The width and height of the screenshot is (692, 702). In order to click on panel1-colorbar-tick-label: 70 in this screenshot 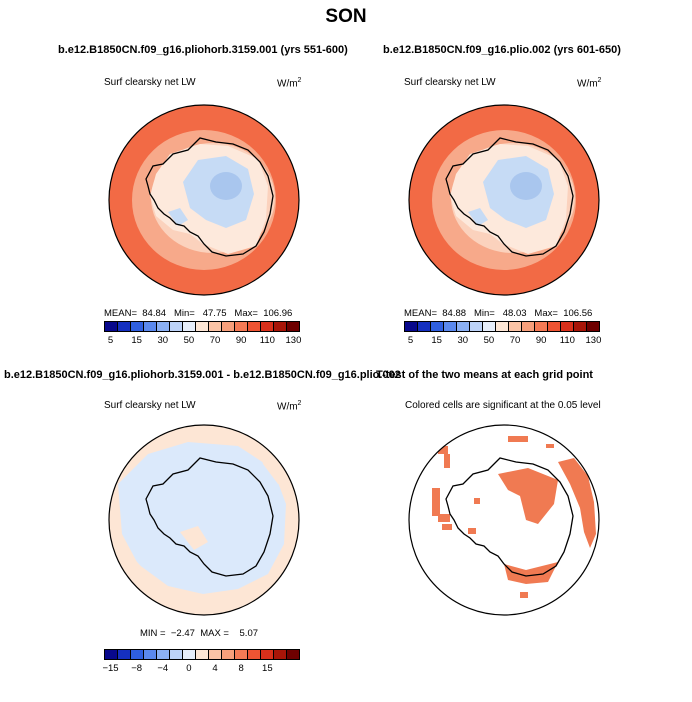, I will do `click(215, 340)`.